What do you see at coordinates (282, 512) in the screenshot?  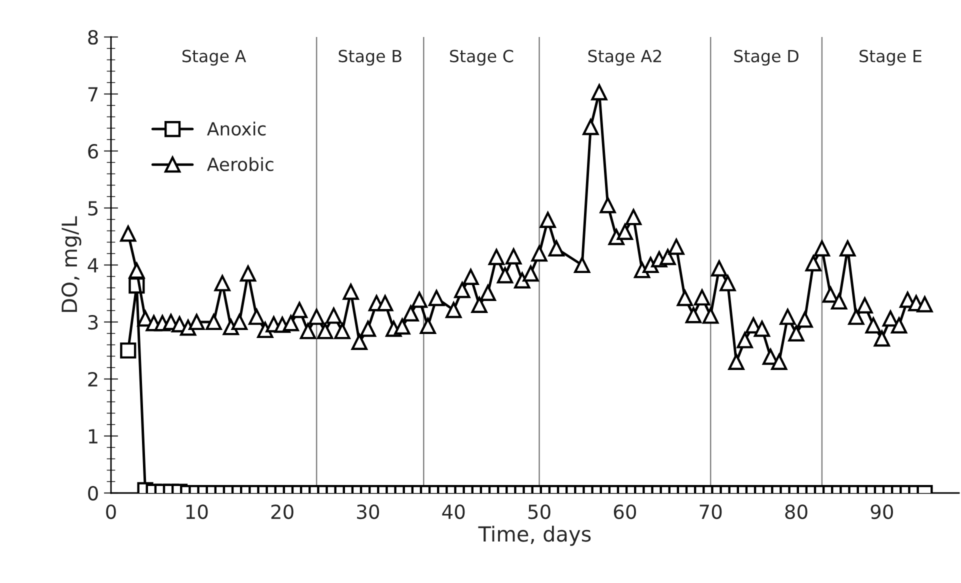 I see `x-tick-label: 20` at bounding box center [282, 512].